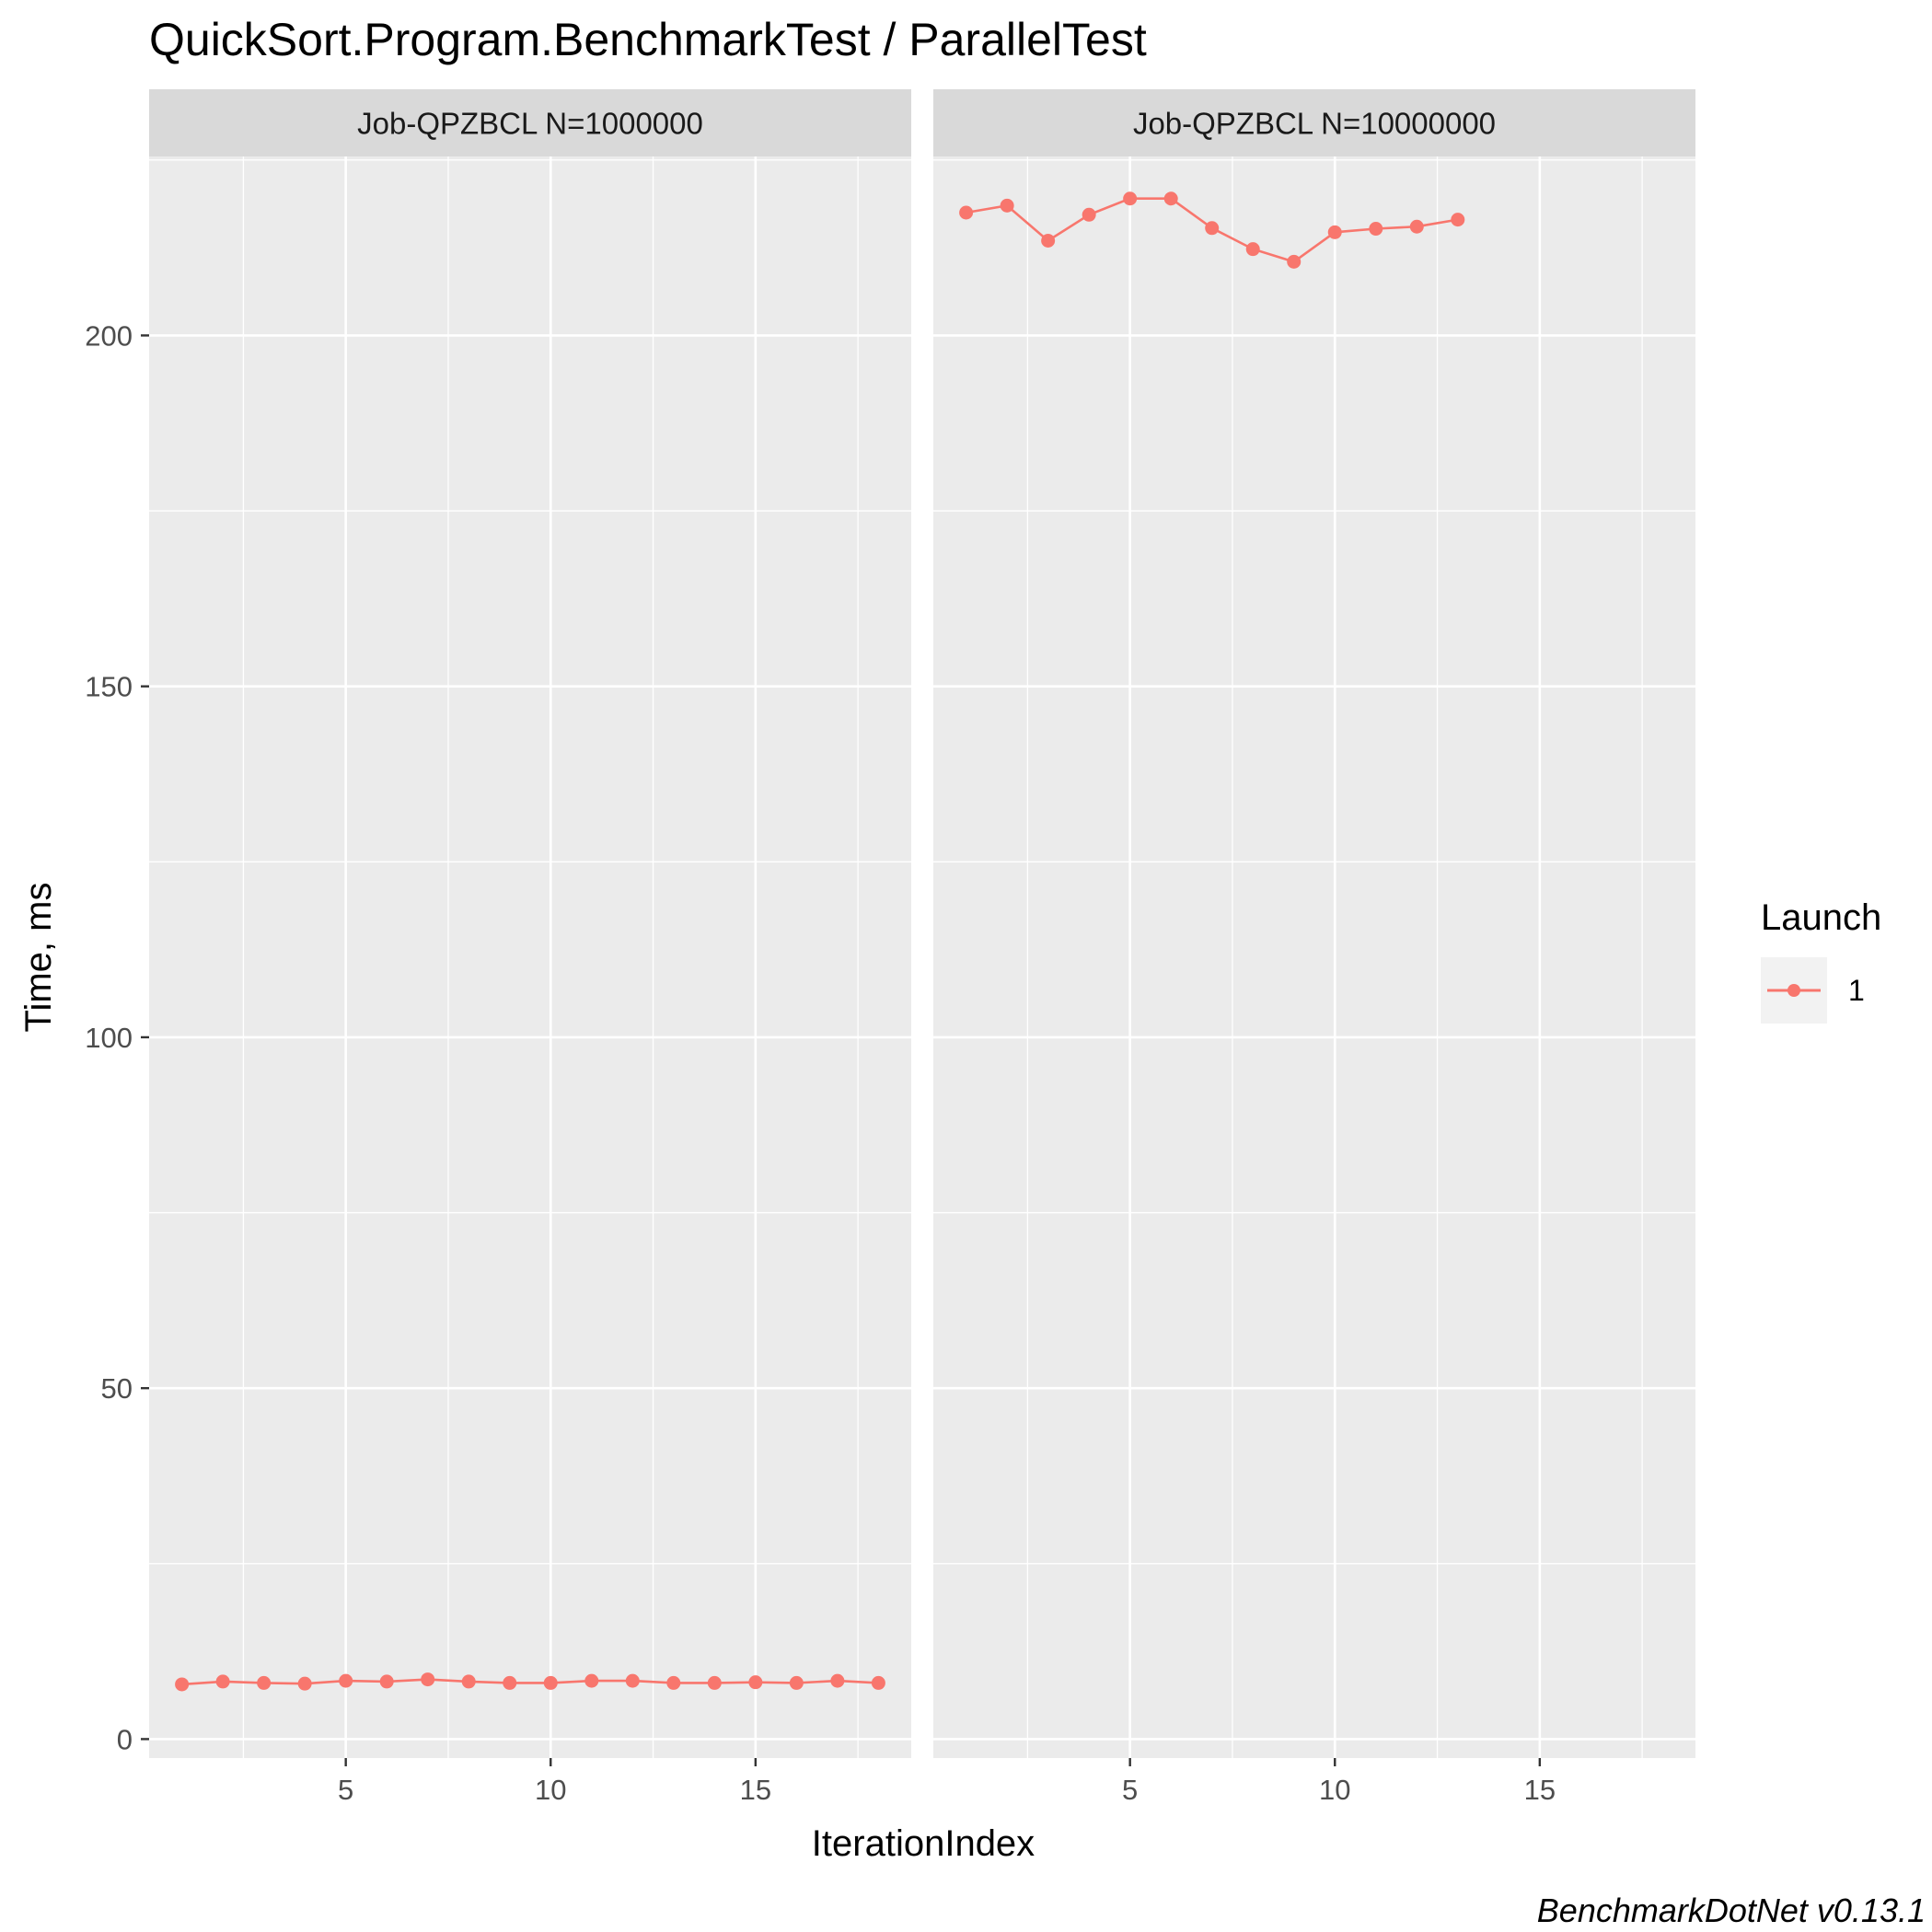 The width and height of the screenshot is (1932, 1932). Describe the element at coordinates (924, 1844) in the screenshot. I see `x-axis-title: IterationIndex` at that location.